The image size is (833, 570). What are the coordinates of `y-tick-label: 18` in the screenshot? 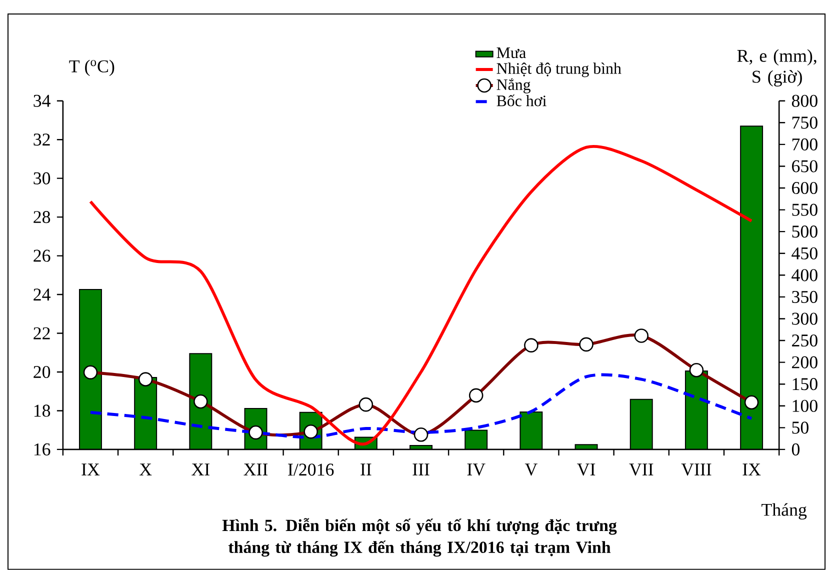 It's located at (42, 410).